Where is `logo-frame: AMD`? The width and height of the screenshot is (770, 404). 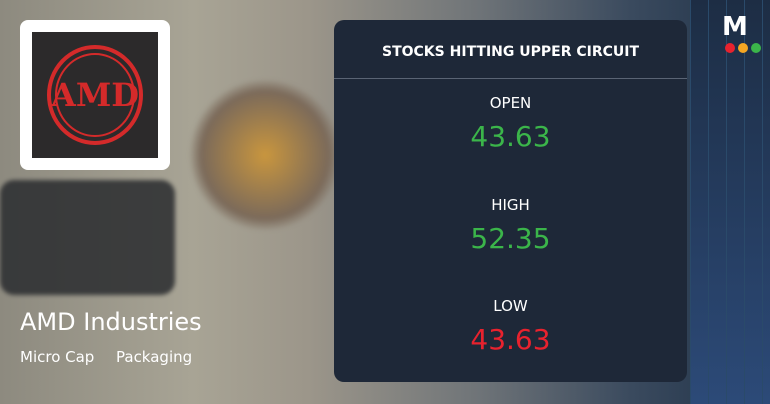
logo-frame: AMD is located at coordinates (95, 95).